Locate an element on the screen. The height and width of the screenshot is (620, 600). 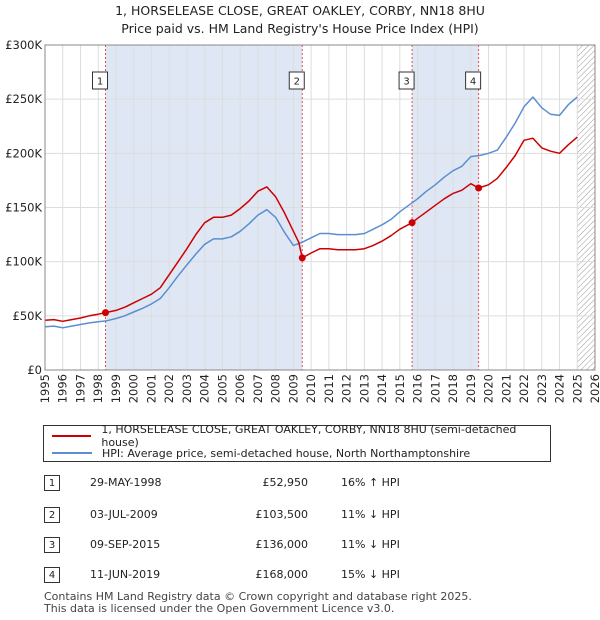
marker-label: 4 is located at coordinates (473, 82).